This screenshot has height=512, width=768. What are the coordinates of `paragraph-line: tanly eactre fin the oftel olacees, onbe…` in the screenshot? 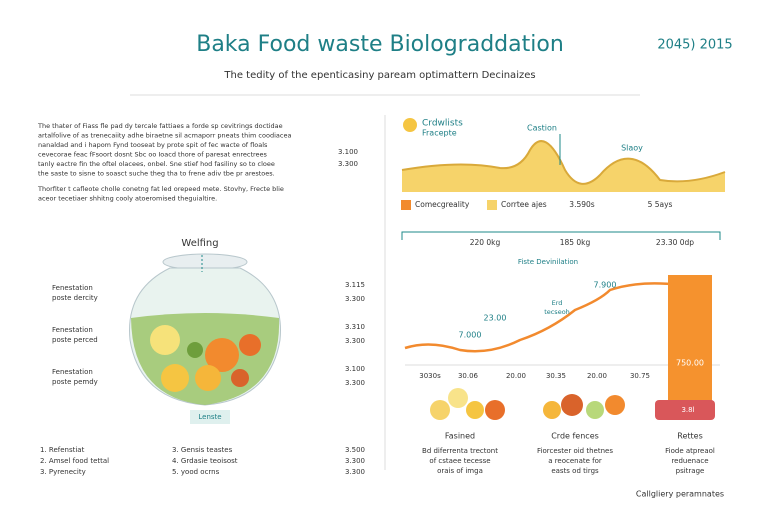 It's located at (156, 164).